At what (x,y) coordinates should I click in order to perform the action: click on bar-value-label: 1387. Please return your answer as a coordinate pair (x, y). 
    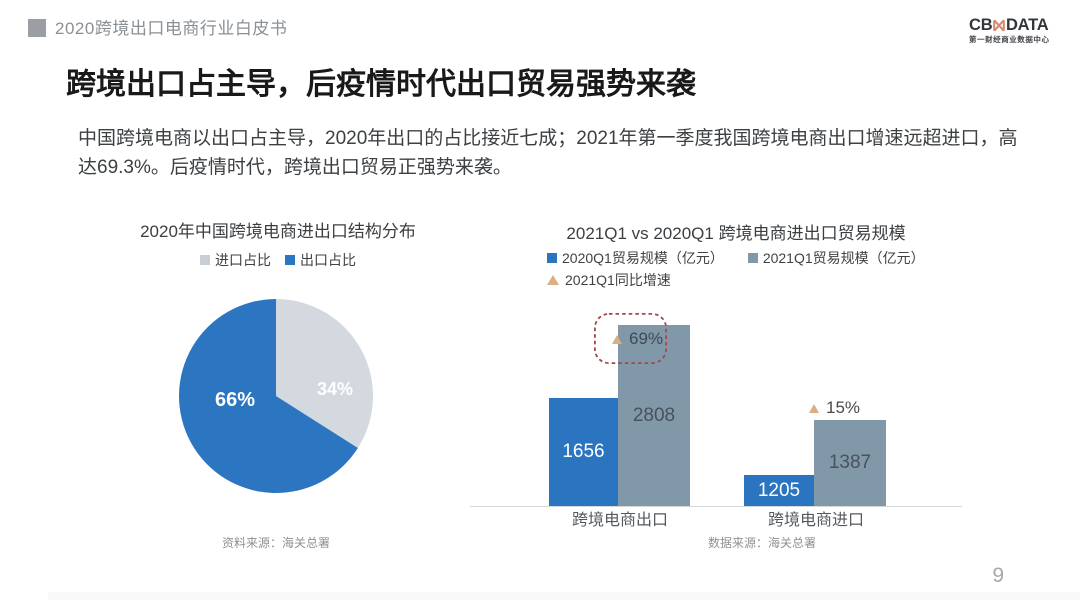
    Looking at the image, I should click on (850, 462).